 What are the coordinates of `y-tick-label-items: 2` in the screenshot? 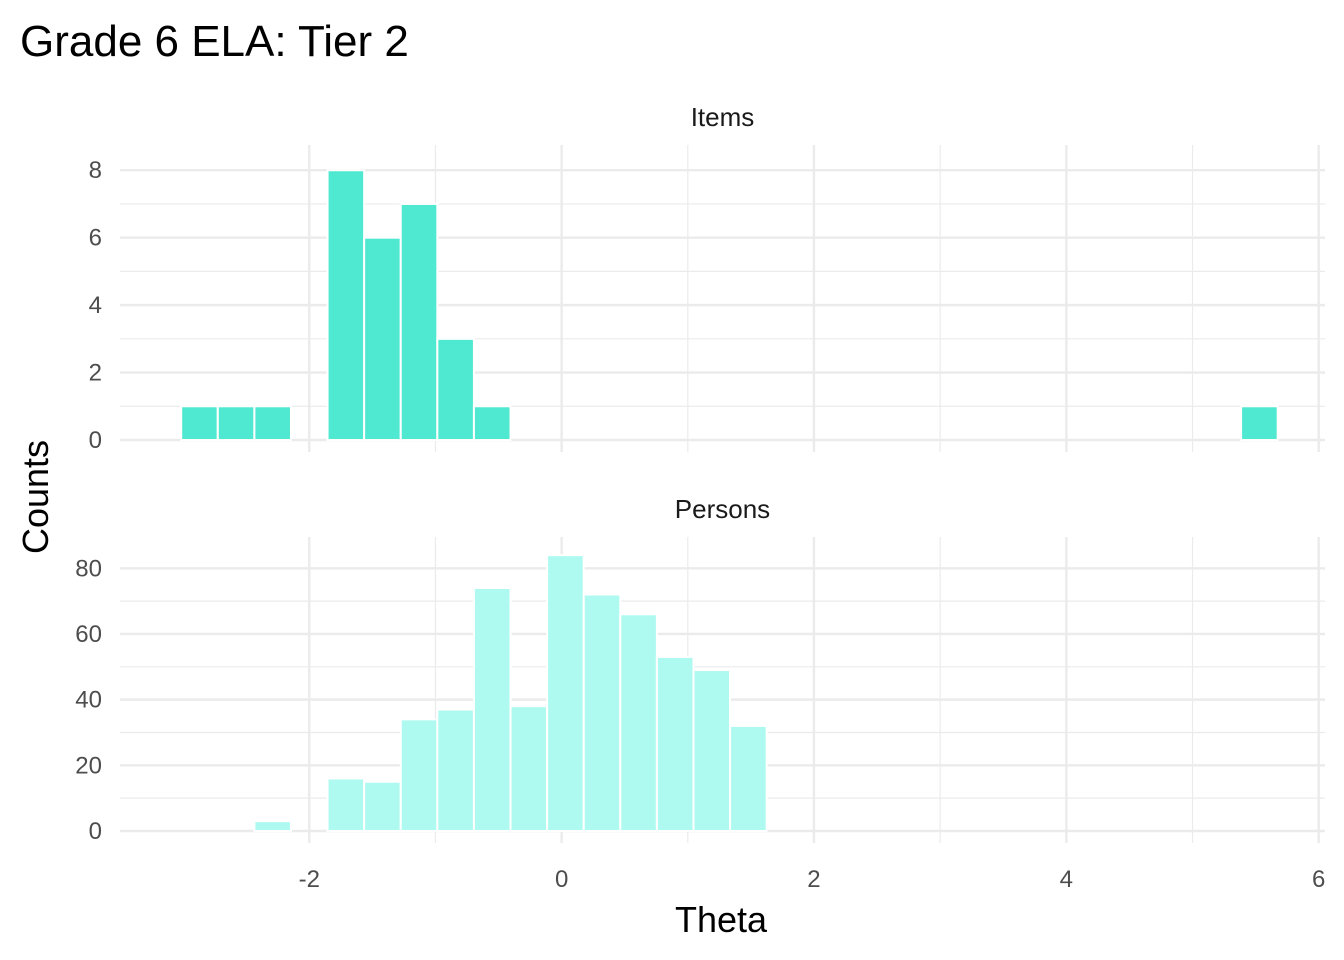 It's located at (95, 373).